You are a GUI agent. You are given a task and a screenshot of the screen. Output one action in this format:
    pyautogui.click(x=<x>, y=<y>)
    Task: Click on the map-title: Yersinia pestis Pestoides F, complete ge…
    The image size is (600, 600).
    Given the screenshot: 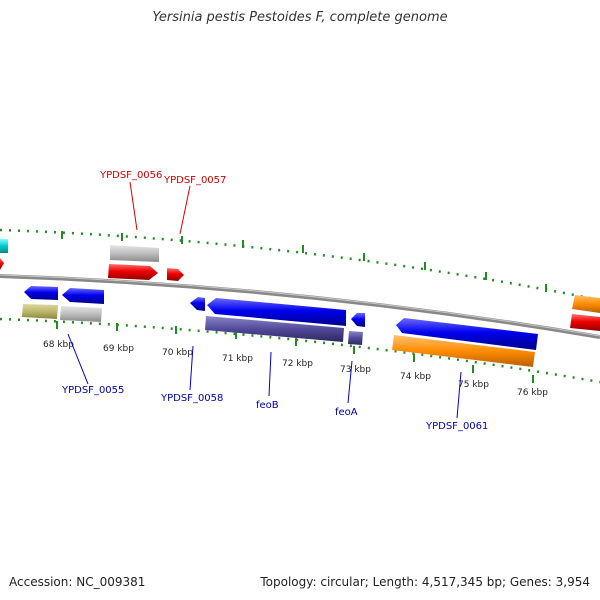 What is the action you would take?
    pyautogui.click(x=300, y=17)
    